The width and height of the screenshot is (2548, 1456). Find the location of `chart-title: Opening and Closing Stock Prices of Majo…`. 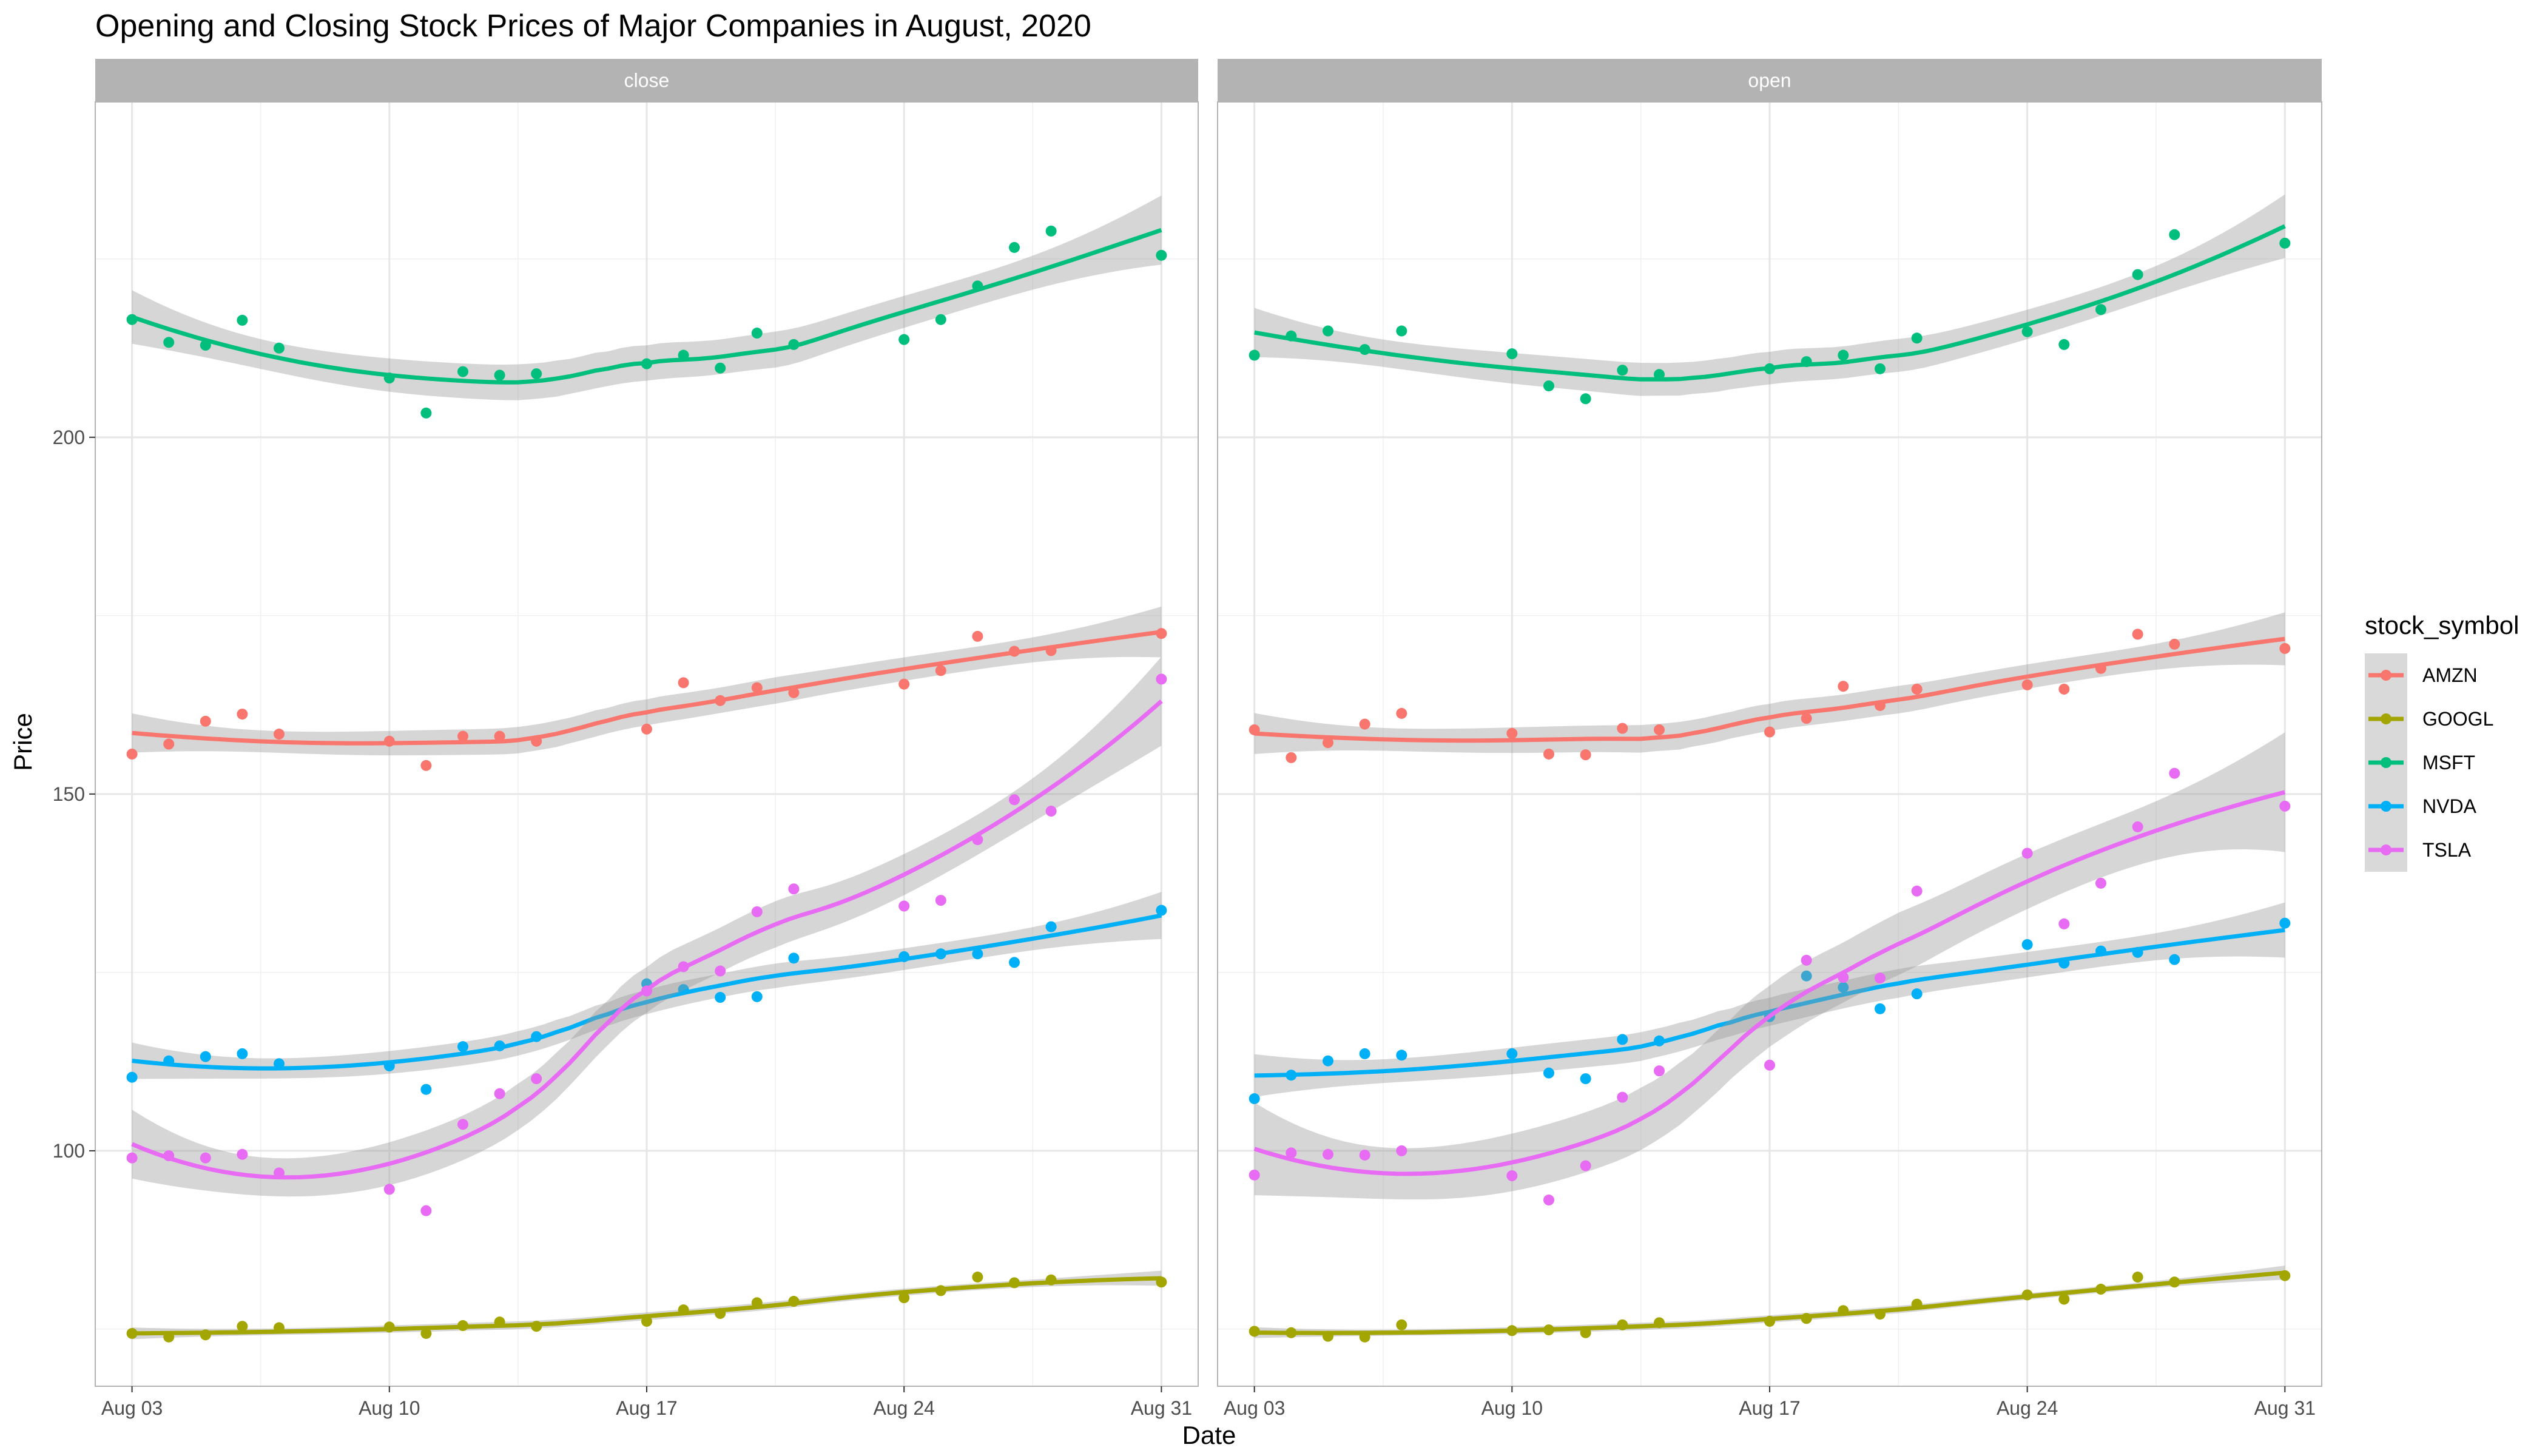

chart-title: Opening and Closing Stock Prices of Majo… is located at coordinates (593, 26).